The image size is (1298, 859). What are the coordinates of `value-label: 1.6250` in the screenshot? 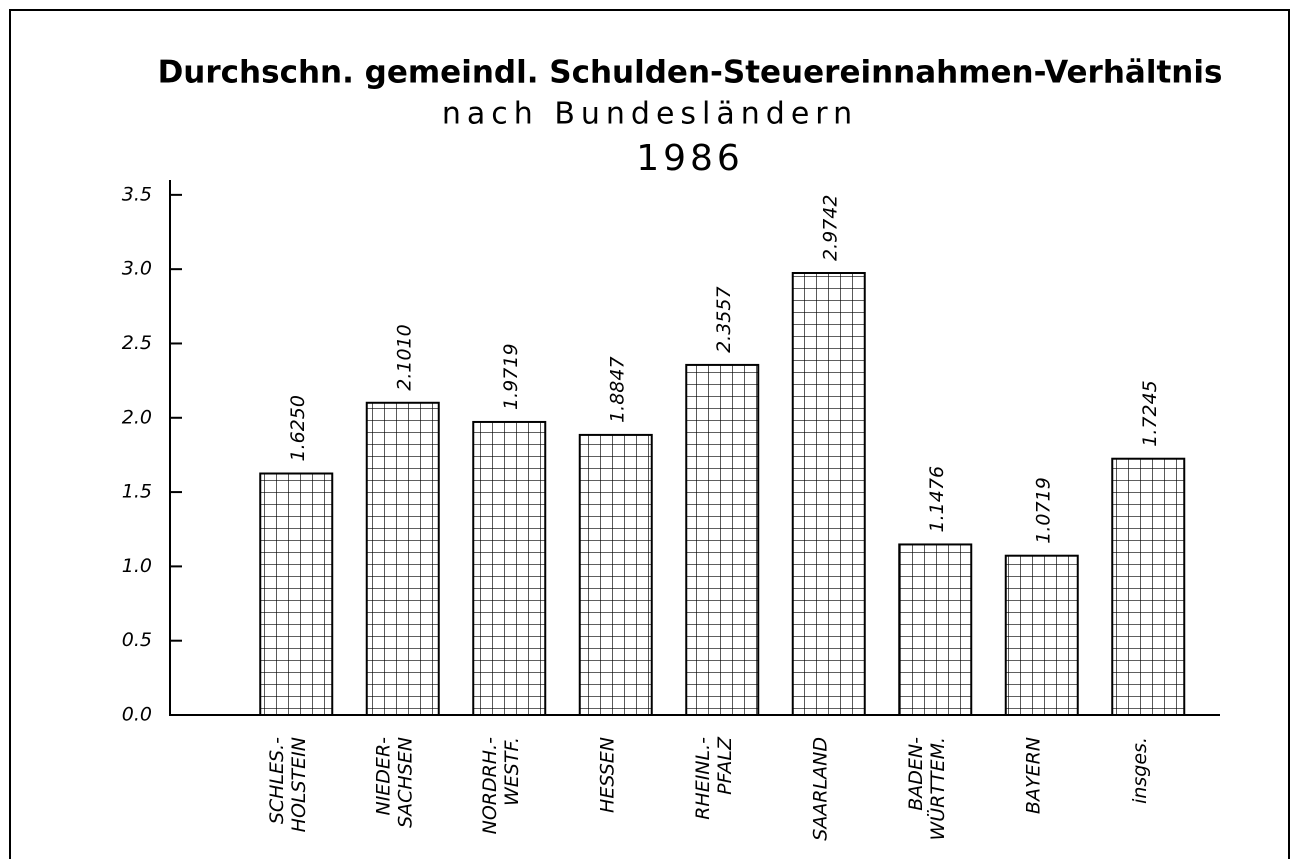 It's located at (298, 428).